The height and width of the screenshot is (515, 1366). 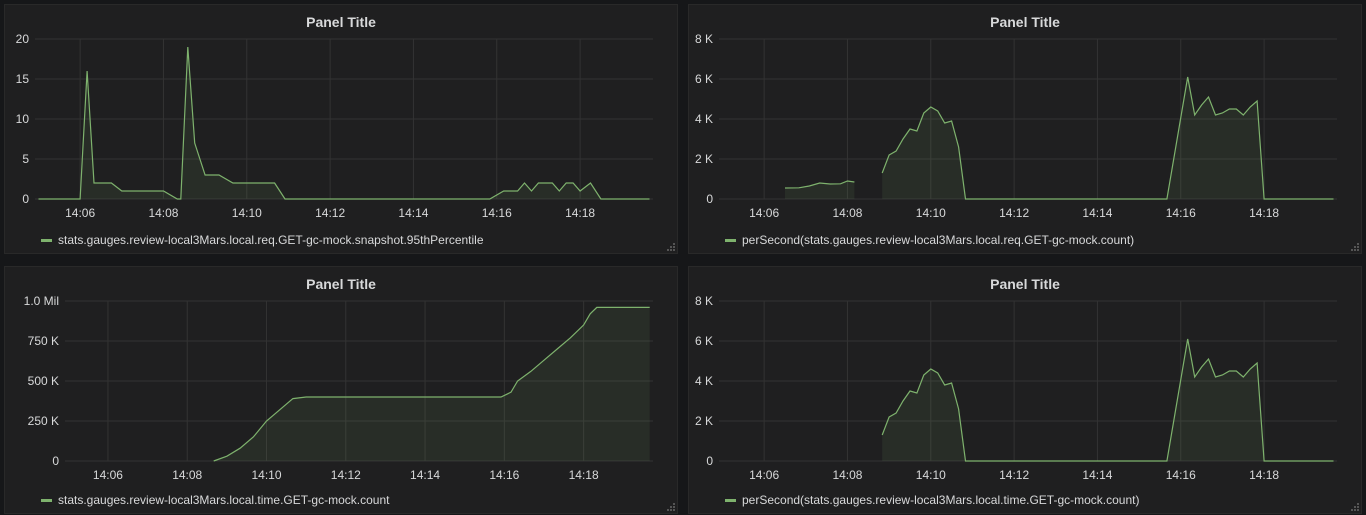 What do you see at coordinates (23, 39) in the screenshot?
I see `y-tick-label: 20` at bounding box center [23, 39].